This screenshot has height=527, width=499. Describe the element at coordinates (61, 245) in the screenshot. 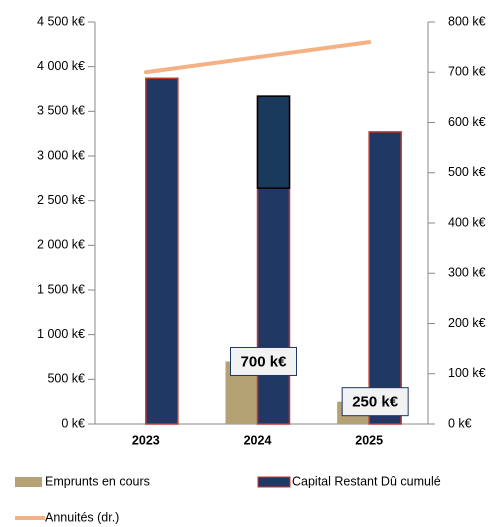

I see `y-tick-label: 2 000 k€` at that location.